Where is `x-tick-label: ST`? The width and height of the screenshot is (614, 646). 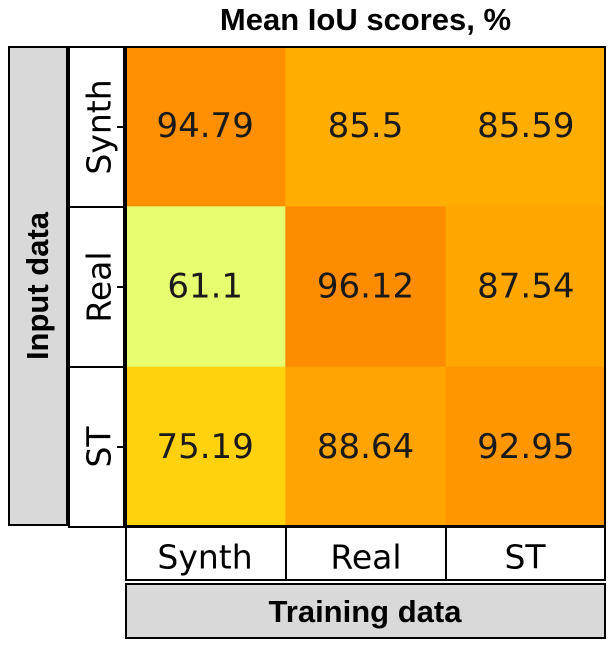 x-tick-label: ST is located at coordinates (525, 557).